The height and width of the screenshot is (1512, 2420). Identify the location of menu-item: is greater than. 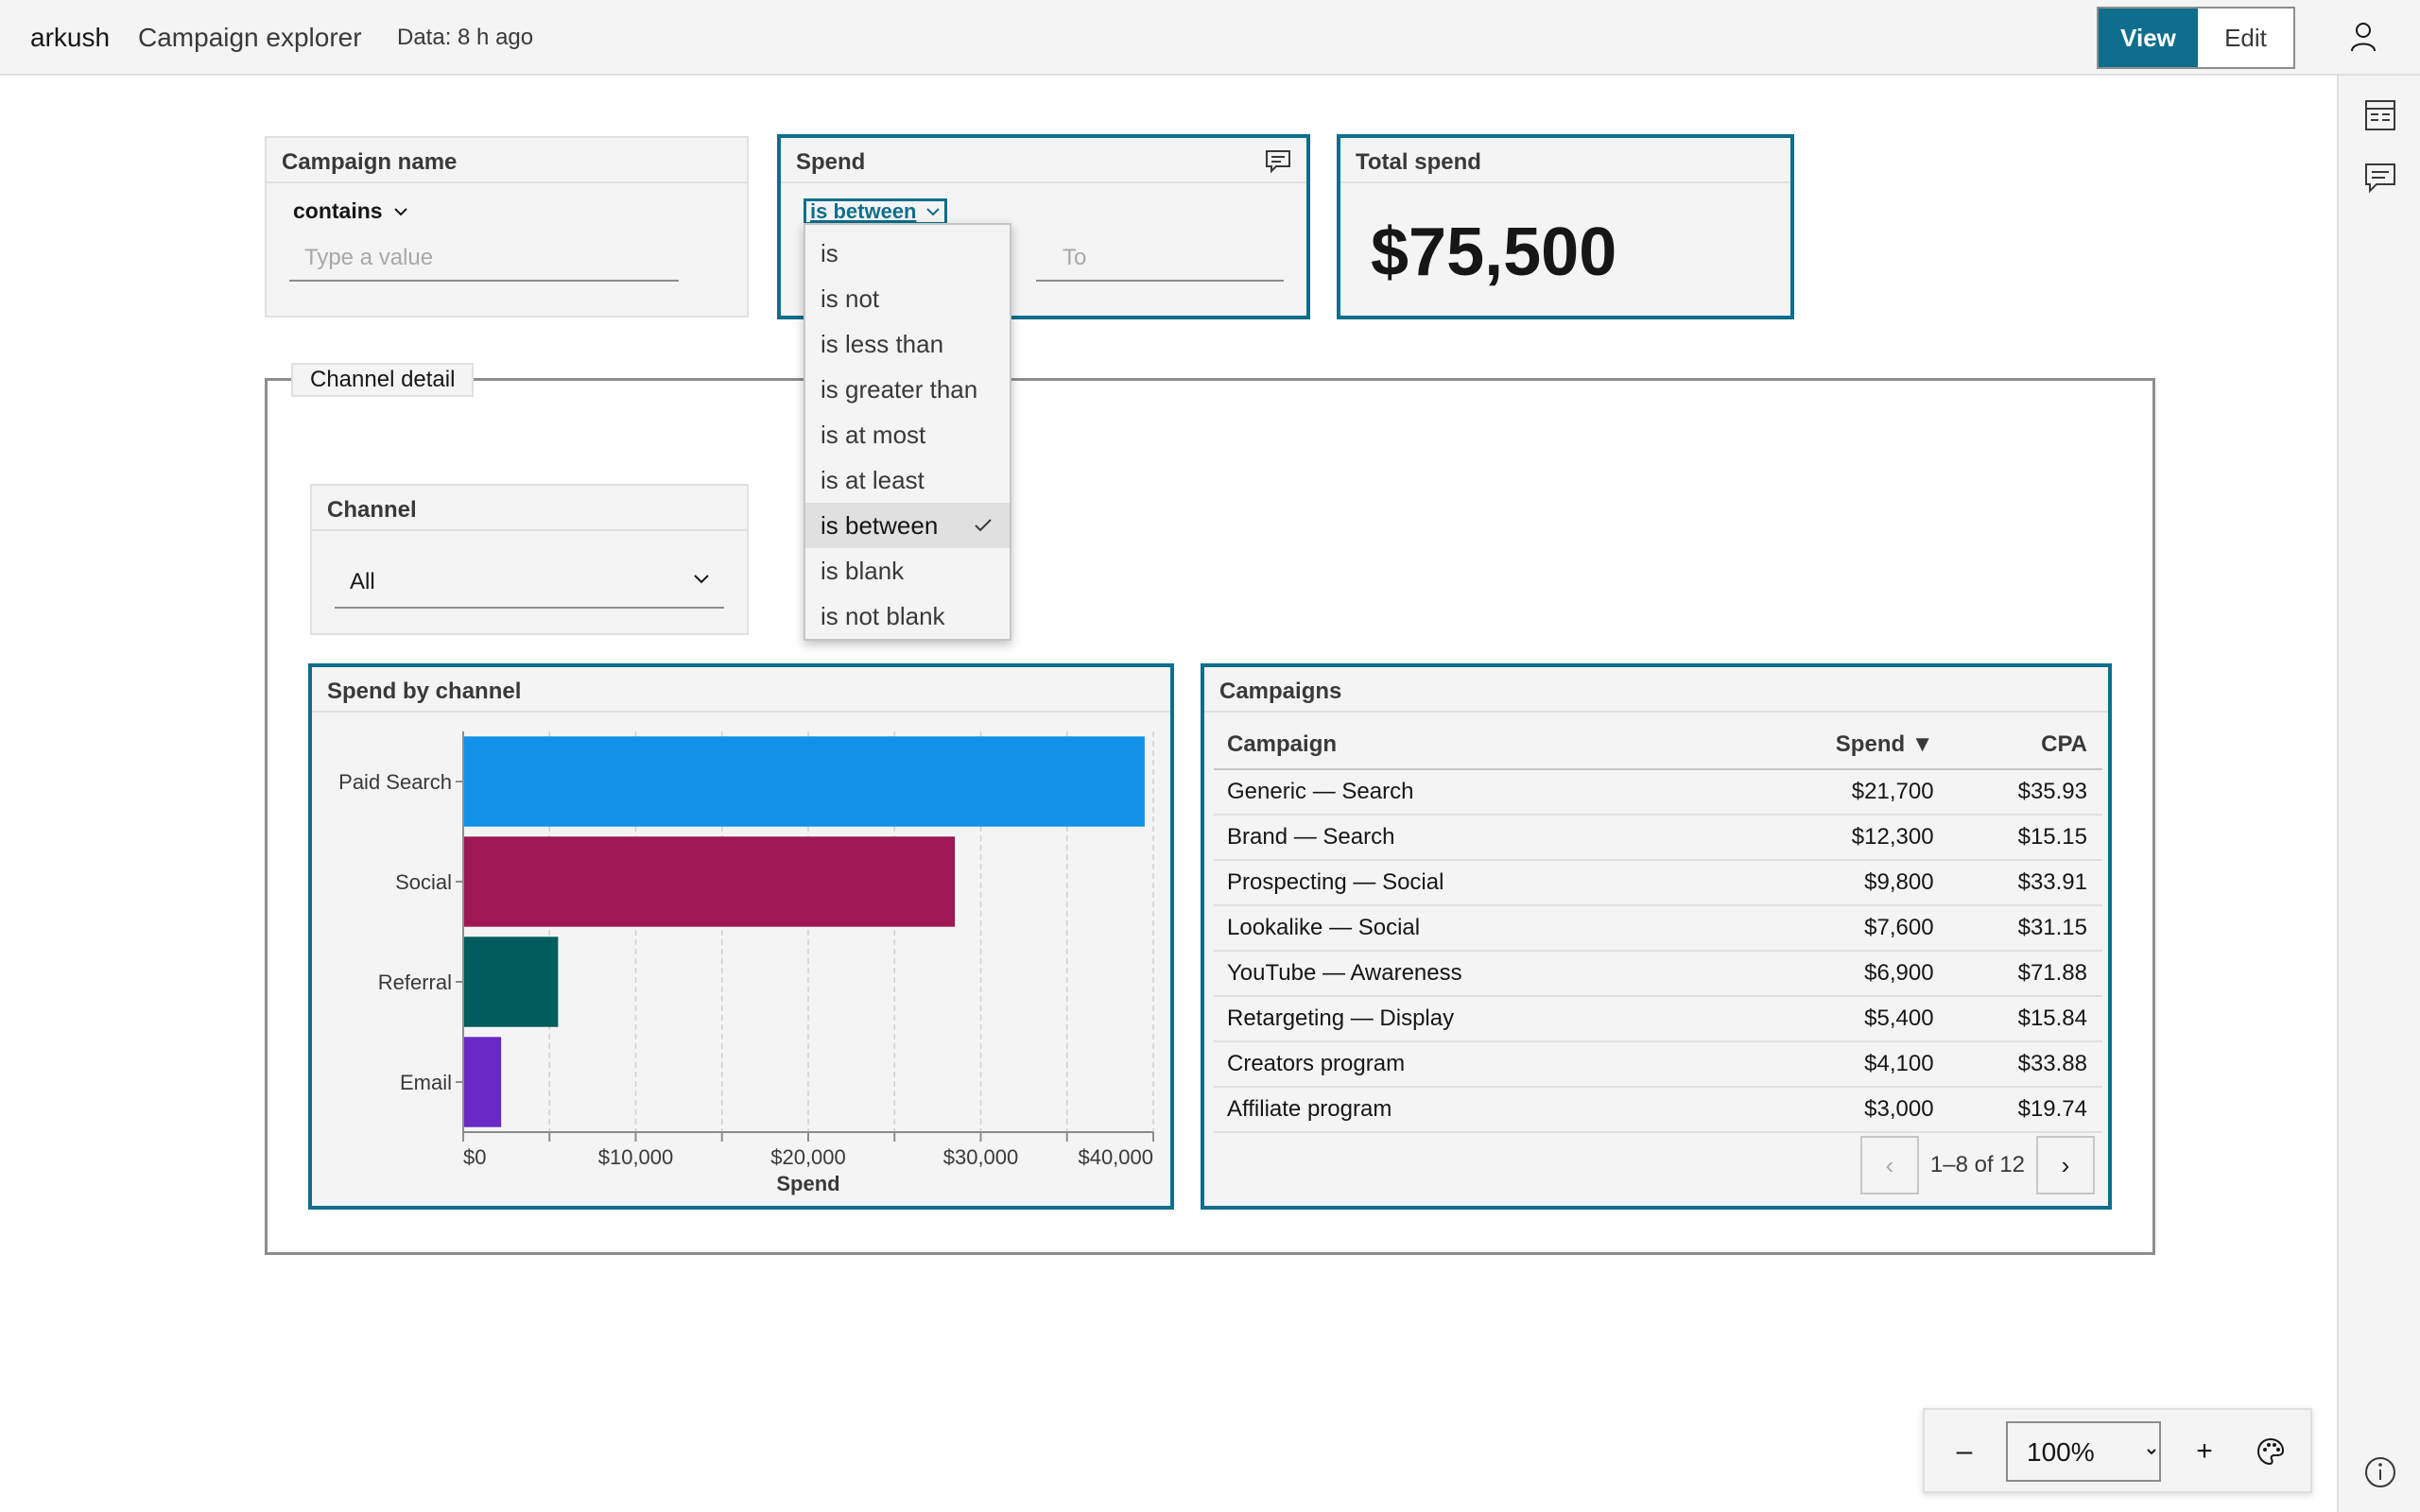
(907, 389).